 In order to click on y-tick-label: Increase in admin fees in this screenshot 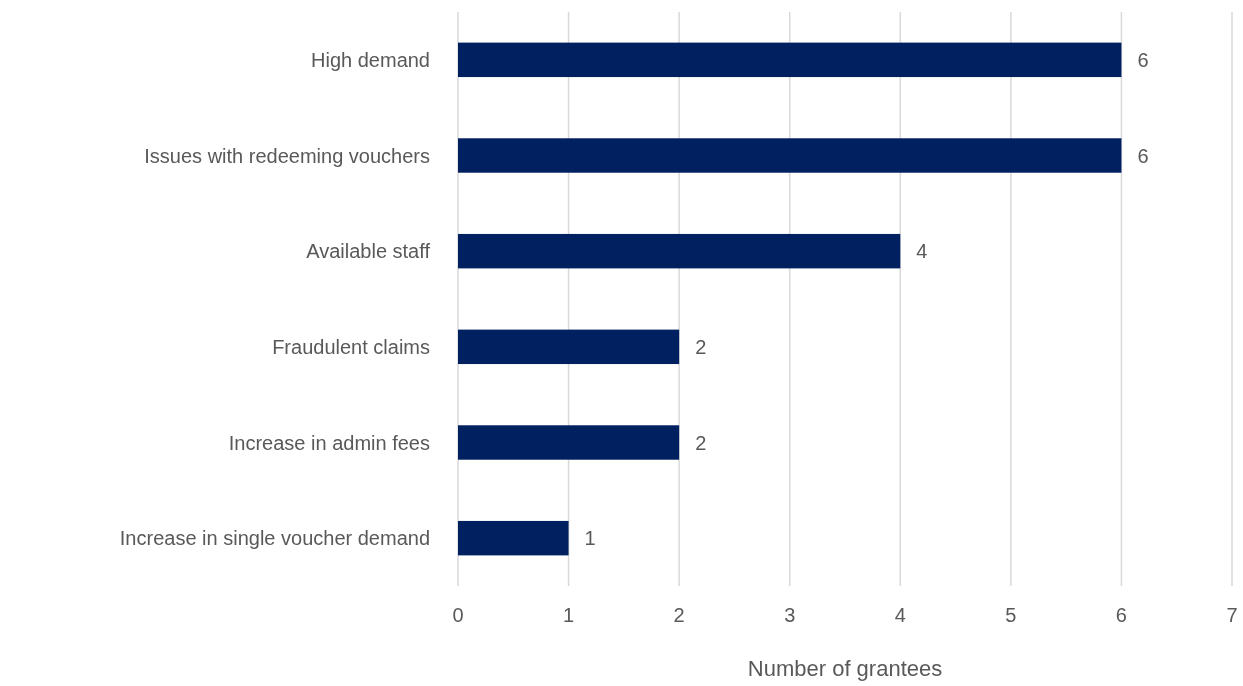, I will do `click(329, 442)`.